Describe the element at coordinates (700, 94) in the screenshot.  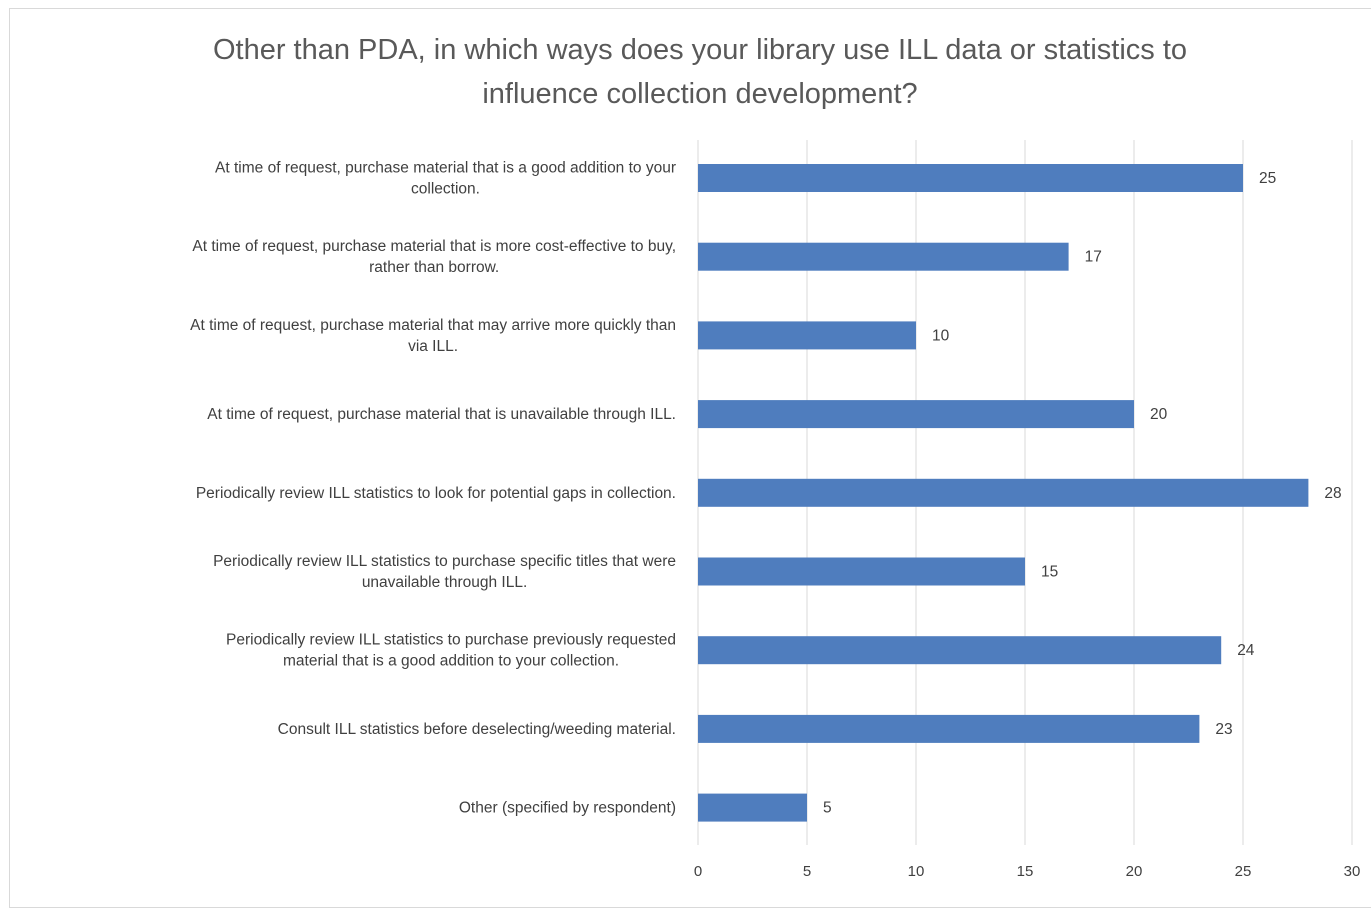
I see `chart-title-line-2: influence collection development?` at that location.